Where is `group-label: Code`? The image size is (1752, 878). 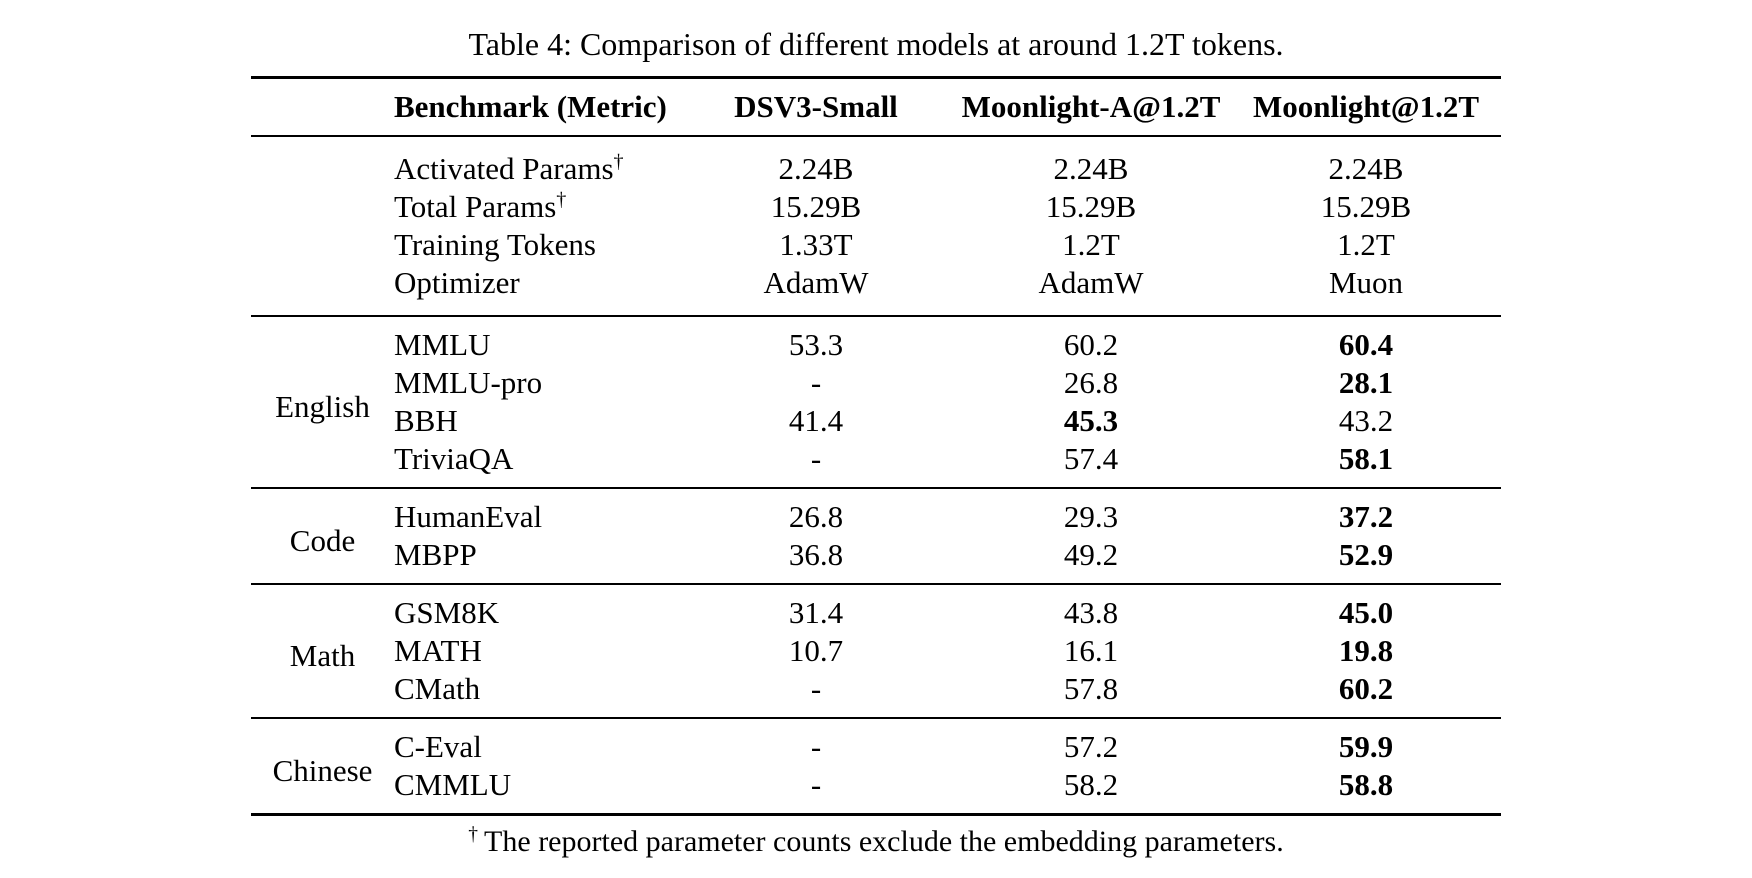
group-label: Code is located at coordinates (322, 540).